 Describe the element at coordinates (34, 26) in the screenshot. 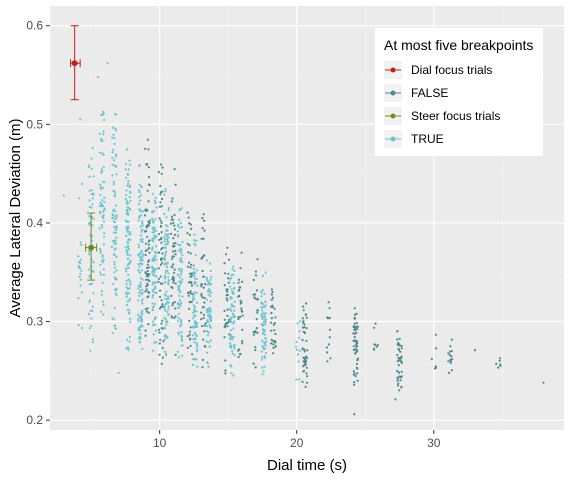

I see `y-tick-label: 0.6` at that location.